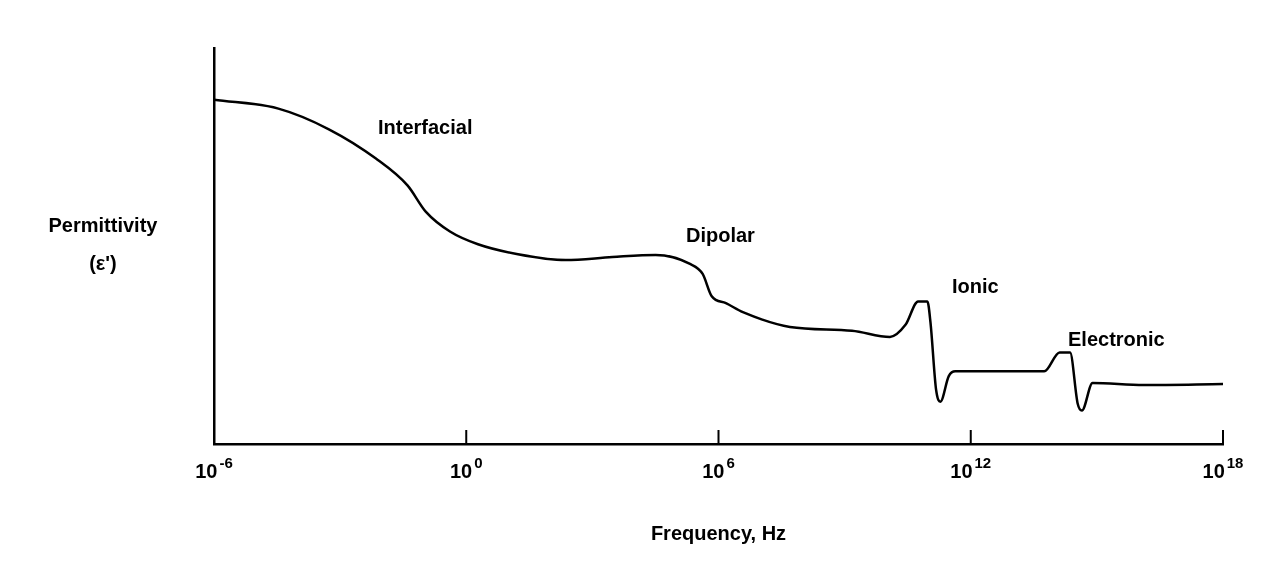  Describe the element at coordinates (720, 235) in the screenshot. I see `annotation: Dipolar` at that location.